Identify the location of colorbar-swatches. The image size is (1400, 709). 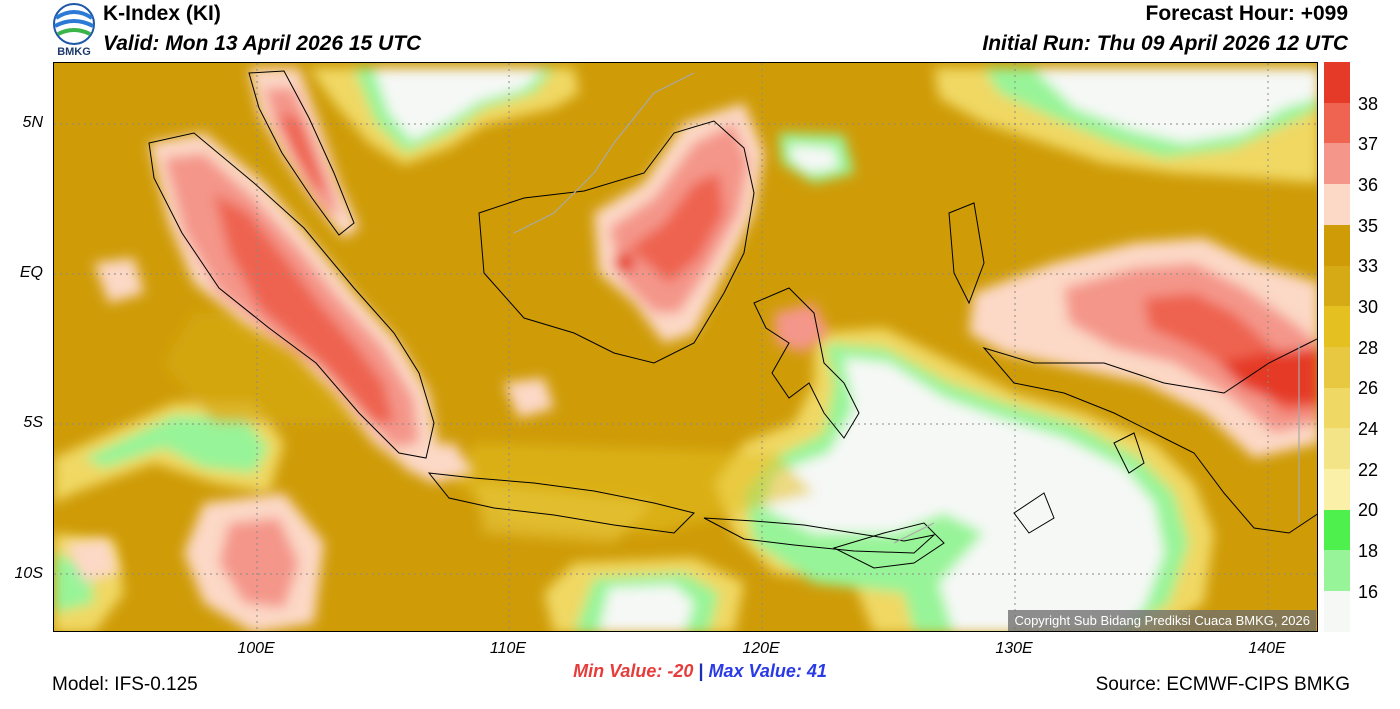
(1337, 347).